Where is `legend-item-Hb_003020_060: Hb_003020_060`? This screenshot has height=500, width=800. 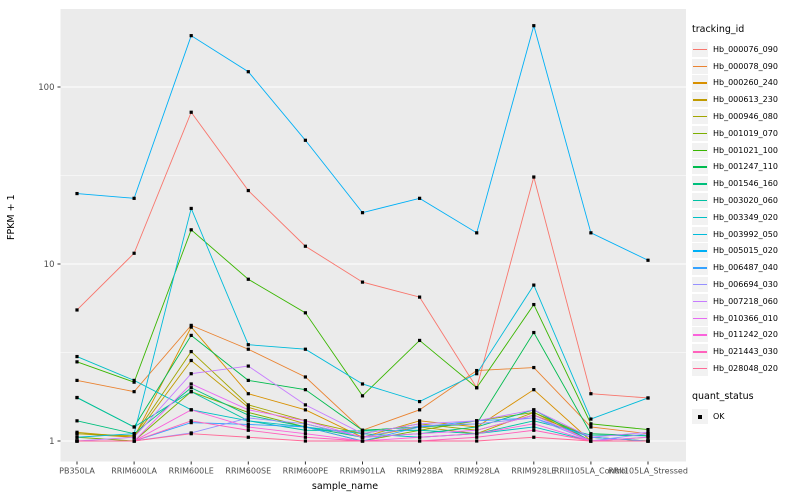
legend-item-Hb_003020_060: Hb_003020_060 is located at coordinates (746, 200).